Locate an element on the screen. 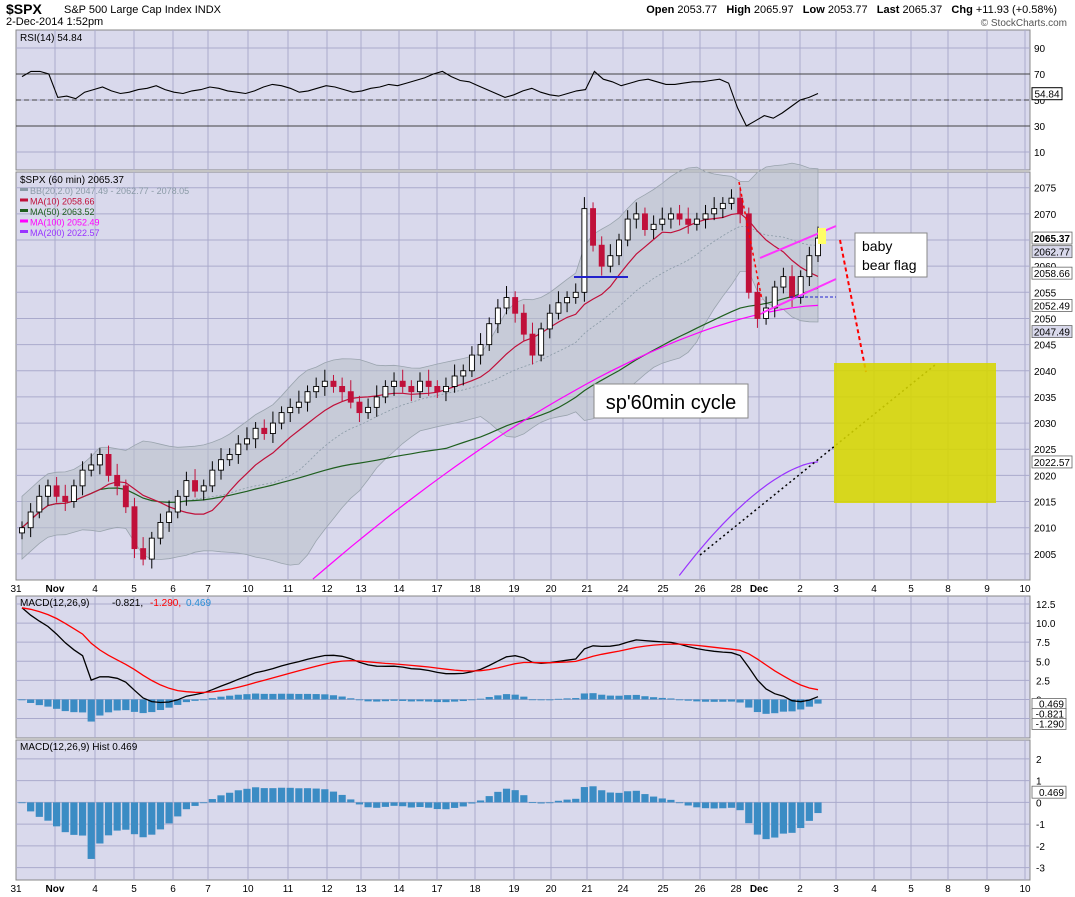 The width and height of the screenshot is (1075, 897). x-tick-label: 21 is located at coordinates (587, 589).